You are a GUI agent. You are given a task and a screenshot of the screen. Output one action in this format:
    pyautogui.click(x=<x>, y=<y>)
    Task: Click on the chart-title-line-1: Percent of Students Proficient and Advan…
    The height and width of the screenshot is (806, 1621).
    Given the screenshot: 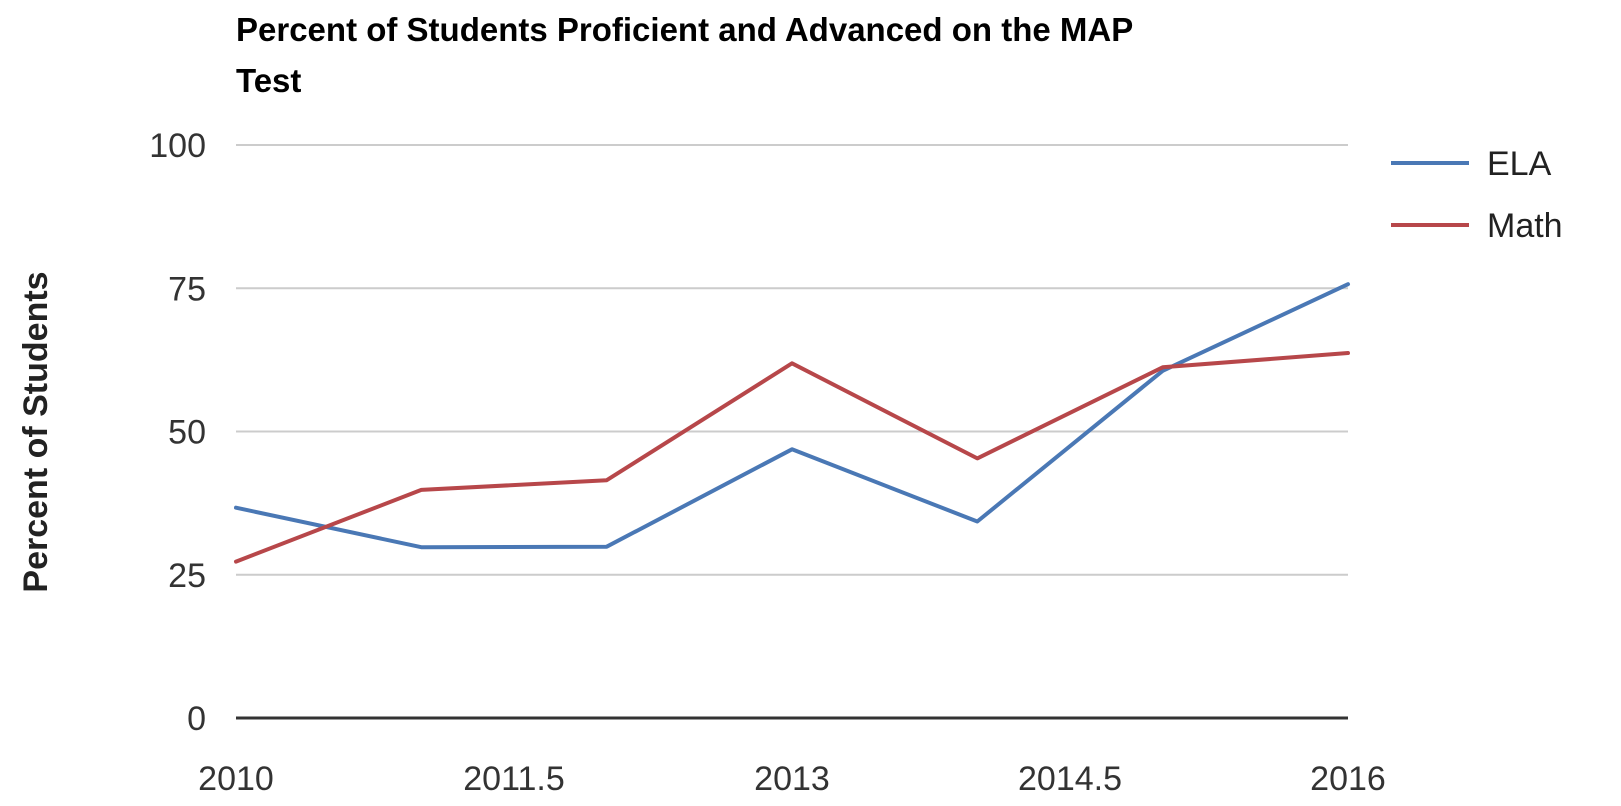 What is the action you would take?
    pyautogui.click(x=684, y=29)
    